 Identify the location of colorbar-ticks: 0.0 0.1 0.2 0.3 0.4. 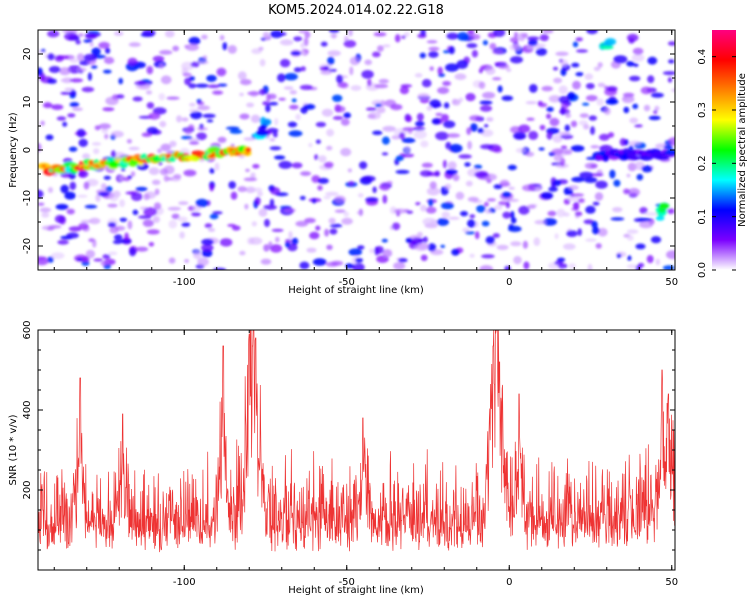
(716, 163).